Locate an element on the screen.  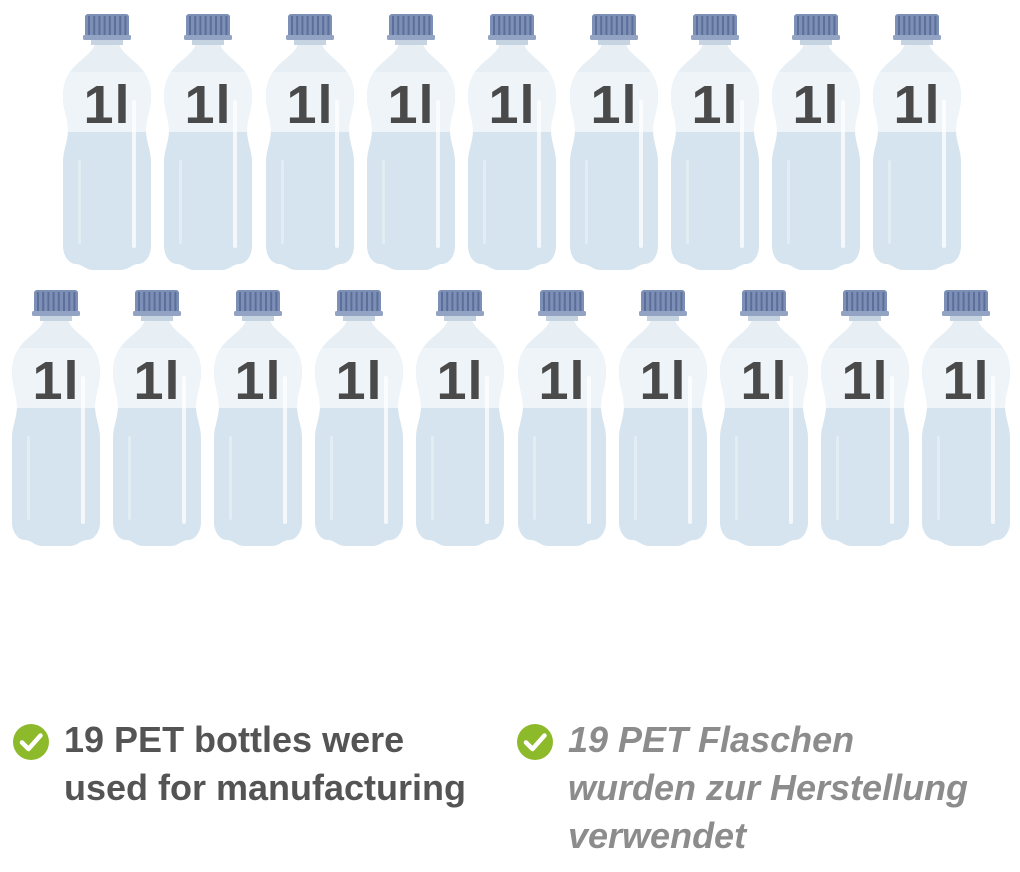
caption-english-line-2: used for manufacturing is located at coordinates (265, 787).